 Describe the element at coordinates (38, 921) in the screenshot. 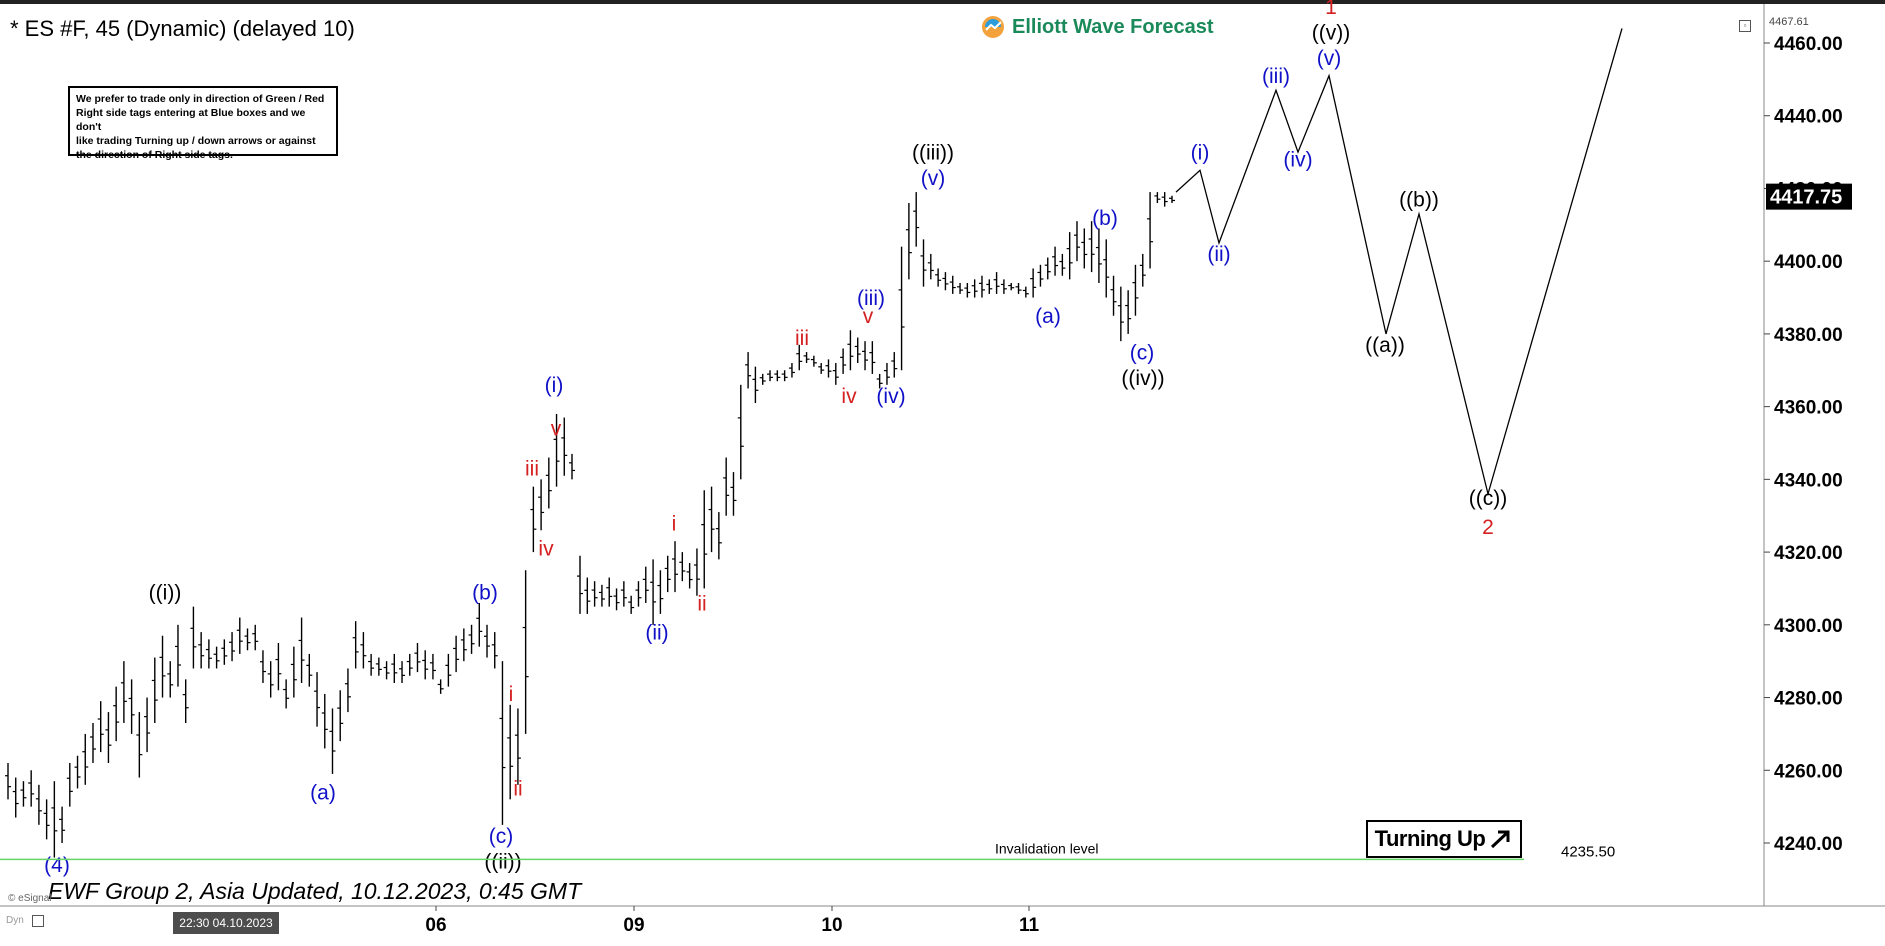

I see `settings-icon` at that location.